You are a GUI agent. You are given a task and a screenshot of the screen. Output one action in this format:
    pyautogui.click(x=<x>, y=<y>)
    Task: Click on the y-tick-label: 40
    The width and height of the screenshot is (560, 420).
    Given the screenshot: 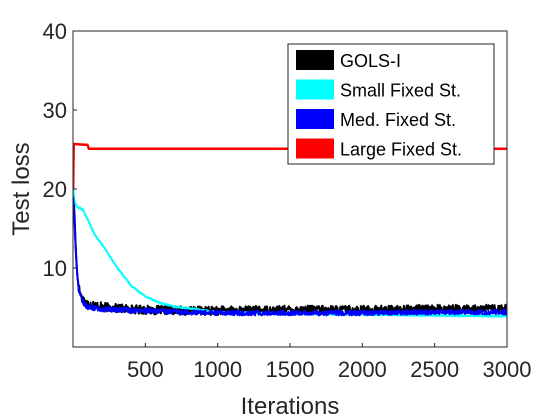 What is the action you would take?
    pyautogui.click(x=55, y=31)
    